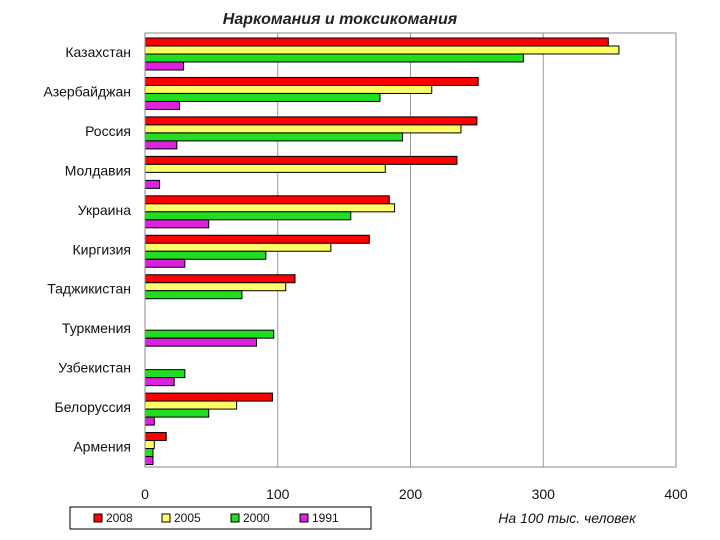 This screenshot has width=720, height=540. What do you see at coordinates (567, 518) in the screenshot?
I see `x-axis-label: На 100 тыс. человек` at bounding box center [567, 518].